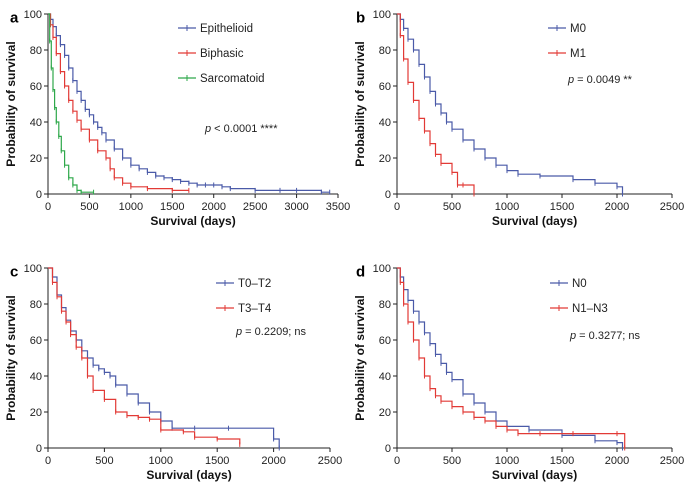 Image resolution: width=685 pixels, height=489 pixels. I want to click on chart-b-x-tick-label: 1000, so click(507, 207).